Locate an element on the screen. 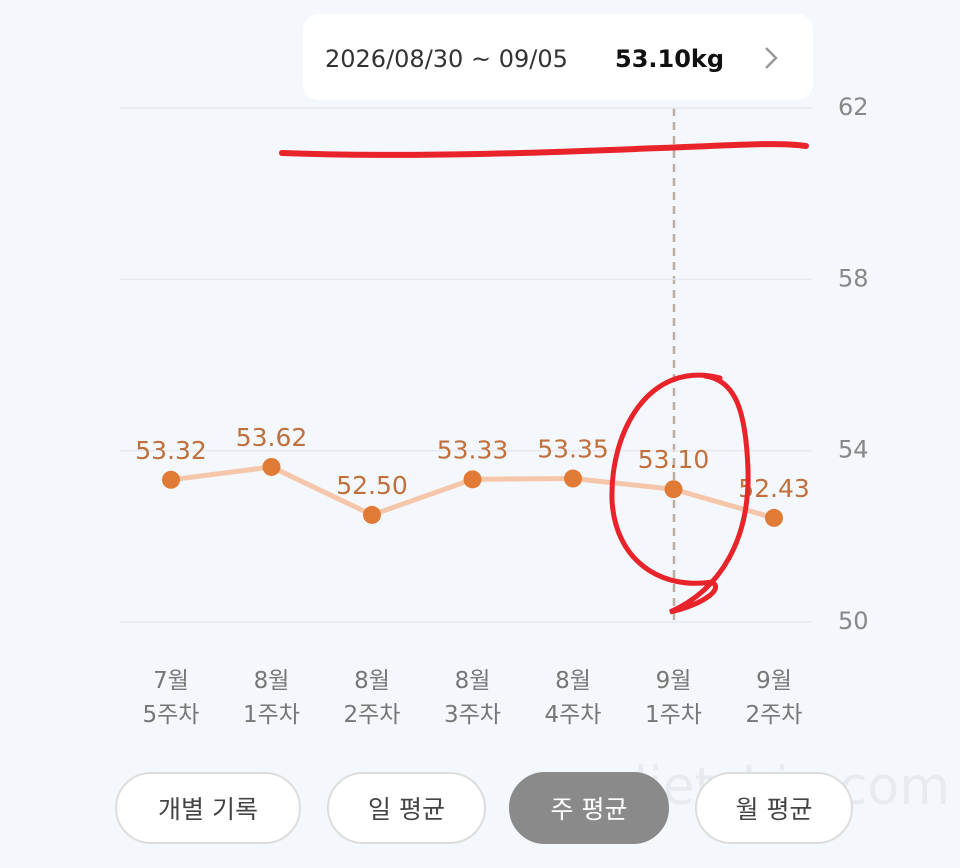  y-tick-label: 58 is located at coordinates (853, 278).